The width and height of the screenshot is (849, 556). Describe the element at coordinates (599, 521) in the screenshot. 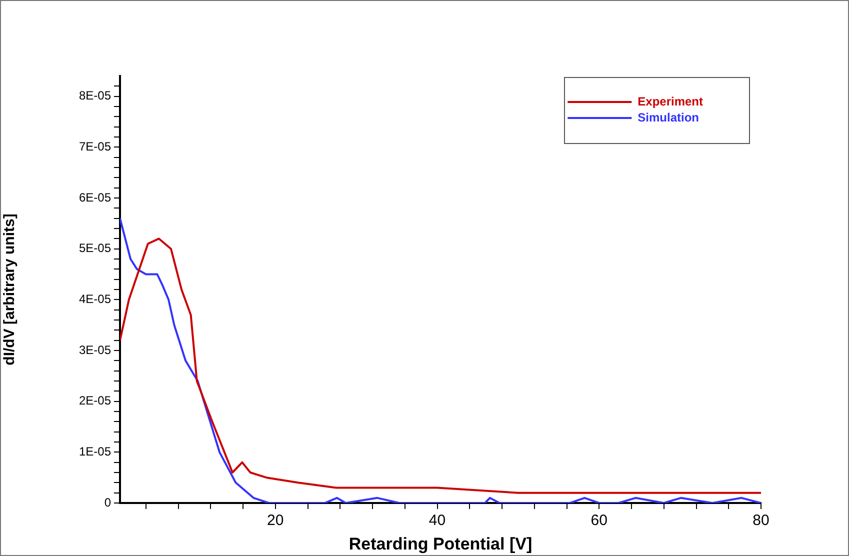

I see `x-tick-label: 60` at that location.